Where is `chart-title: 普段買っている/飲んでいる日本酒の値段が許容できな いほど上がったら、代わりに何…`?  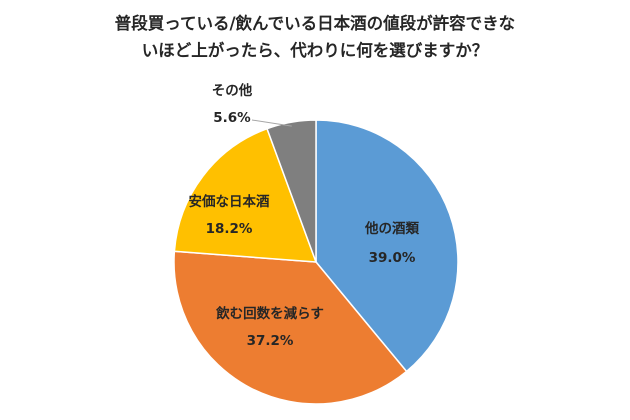 chart-title: 普段買っている/飲んでいる日本酒の値段が許容できな いほど上がったら、代わりに何… is located at coordinates (315, 37).